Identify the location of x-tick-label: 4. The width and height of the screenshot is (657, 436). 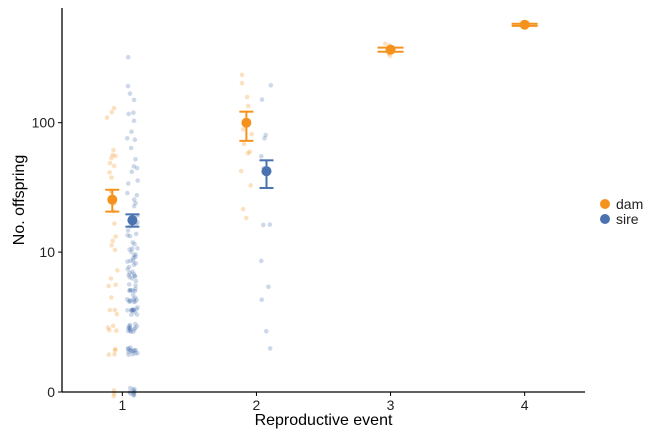
(525, 405).